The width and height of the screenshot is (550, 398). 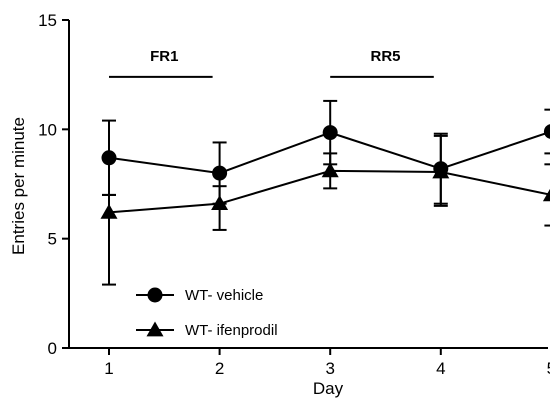 What do you see at coordinates (329, 368) in the screenshot?
I see `x-tick-label: 3` at bounding box center [329, 368].